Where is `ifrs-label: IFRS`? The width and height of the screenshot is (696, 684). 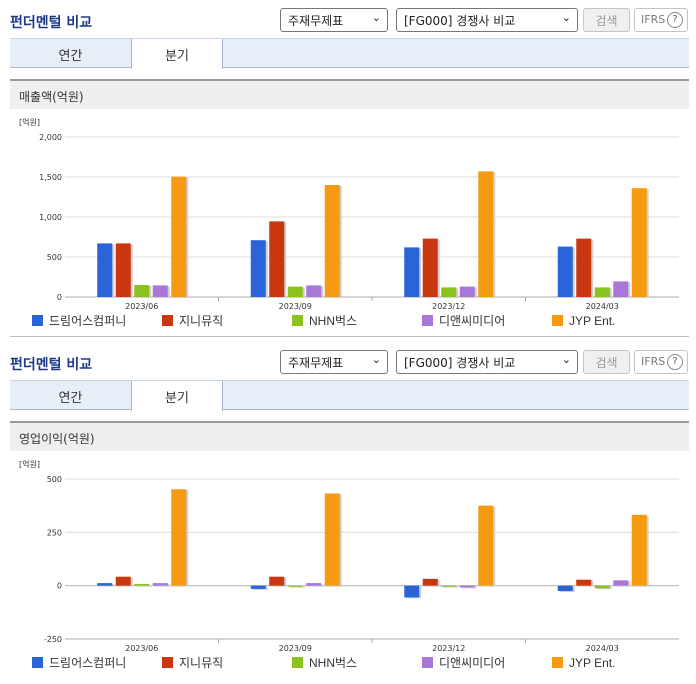
ifrs-label: IFRS is located at coordinates (653, 19).